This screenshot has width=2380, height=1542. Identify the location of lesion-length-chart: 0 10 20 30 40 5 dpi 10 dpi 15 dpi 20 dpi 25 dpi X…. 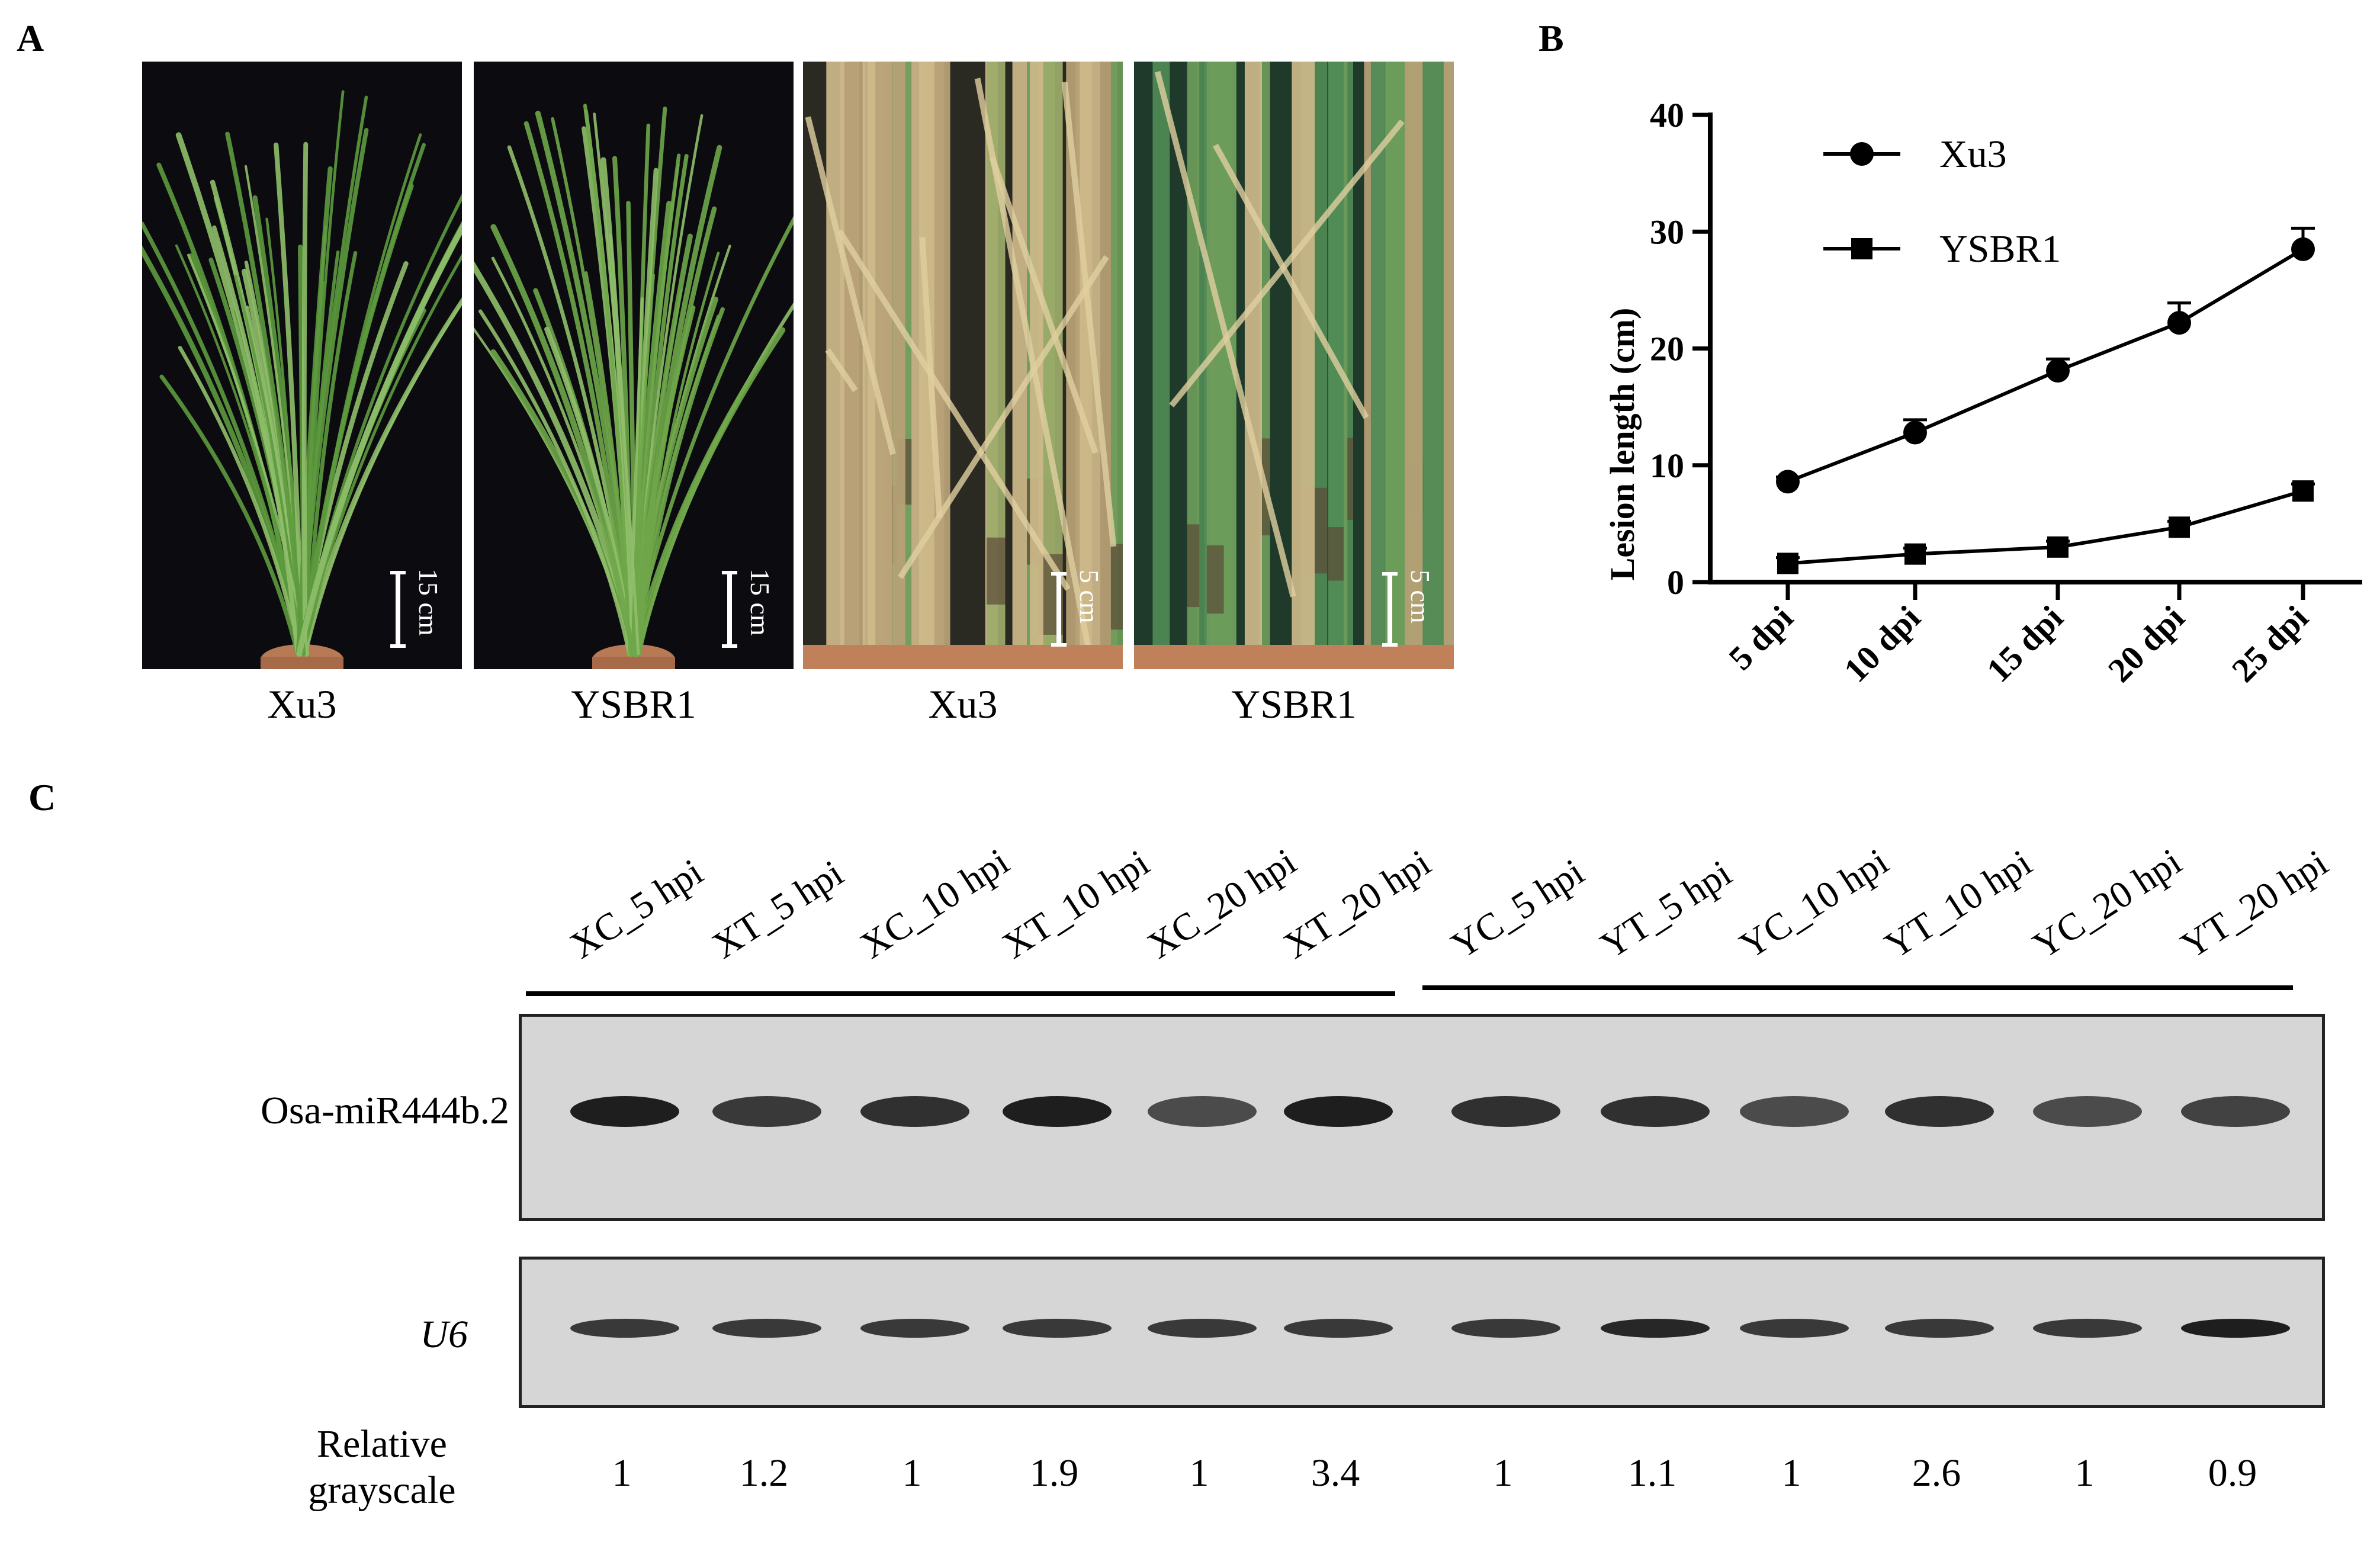
(1982, 392).